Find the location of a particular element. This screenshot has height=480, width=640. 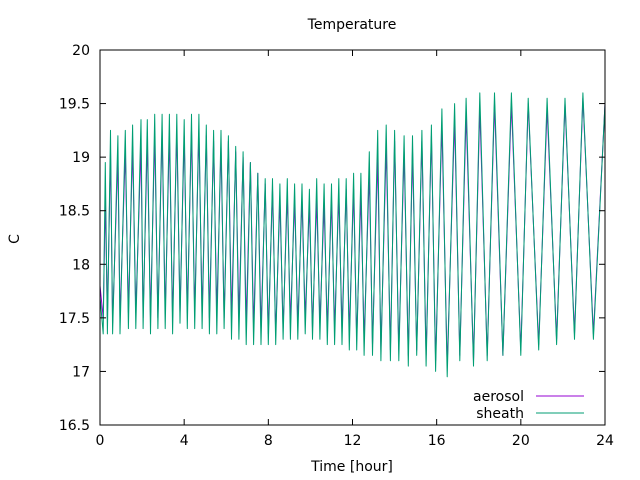

legend-label-aerosol: aerosol is located at coordinates (498, 397).